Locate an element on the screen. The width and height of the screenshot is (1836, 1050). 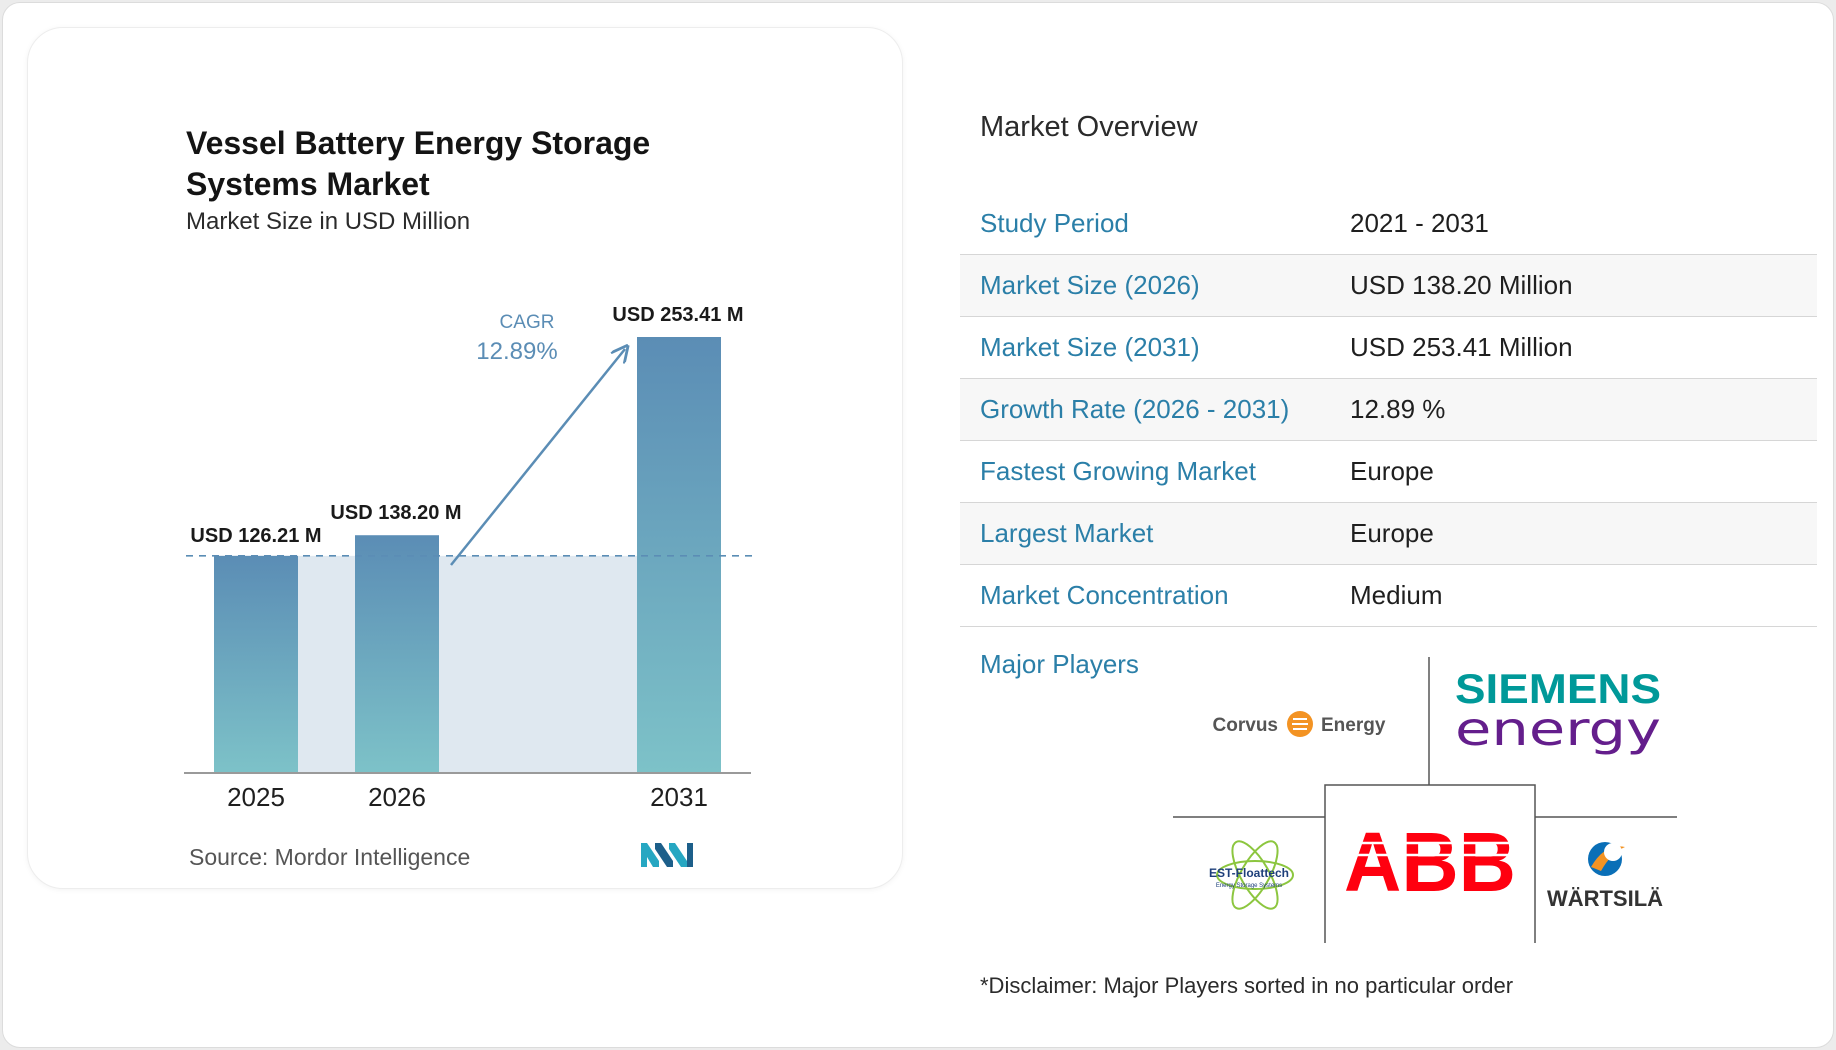
siemens-energy-logo: SIEMENS energy is located at coordinates (1558, 710).